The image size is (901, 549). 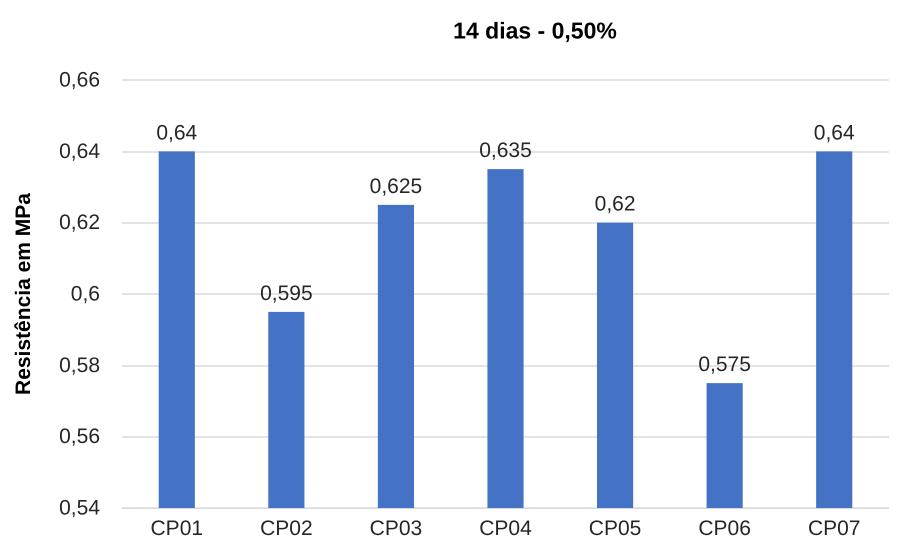 I want to click on y-axis-title: Resistência em MPa, so click(x=23, y=293).